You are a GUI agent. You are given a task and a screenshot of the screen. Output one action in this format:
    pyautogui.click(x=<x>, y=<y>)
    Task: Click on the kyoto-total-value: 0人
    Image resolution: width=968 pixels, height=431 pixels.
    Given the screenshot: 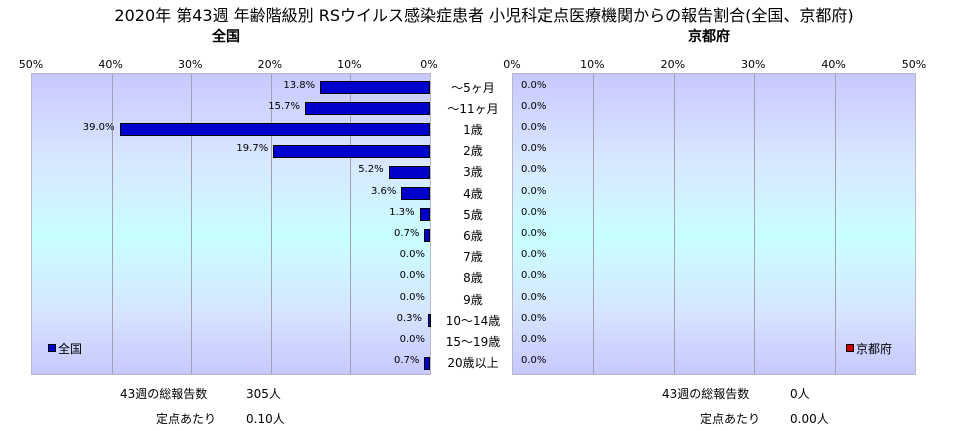 What is the action you would take?
    pyautogui.click(x=800, y=394)
    